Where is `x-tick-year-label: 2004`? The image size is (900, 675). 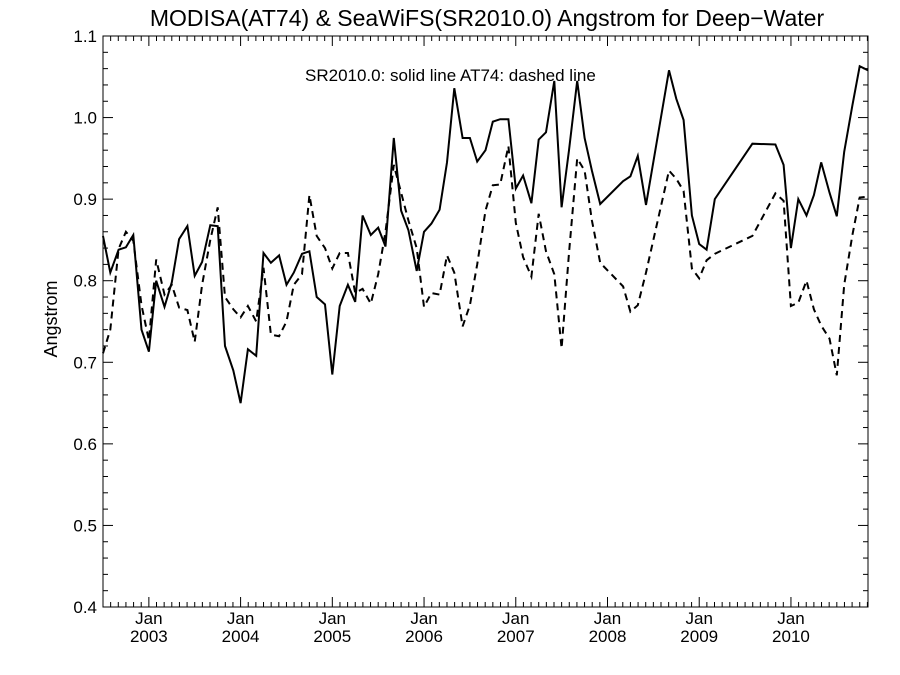 x-tick-year-label: 2004 is located at coordinates (241, 636).